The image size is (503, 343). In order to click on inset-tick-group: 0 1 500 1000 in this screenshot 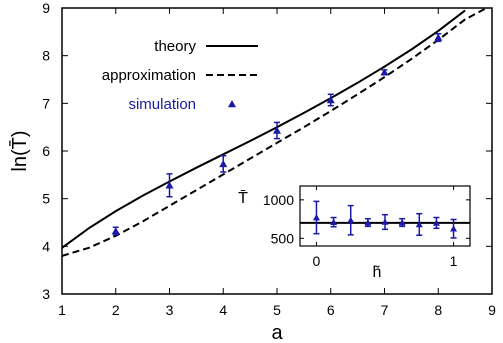, I will do `click(366, 227)`.